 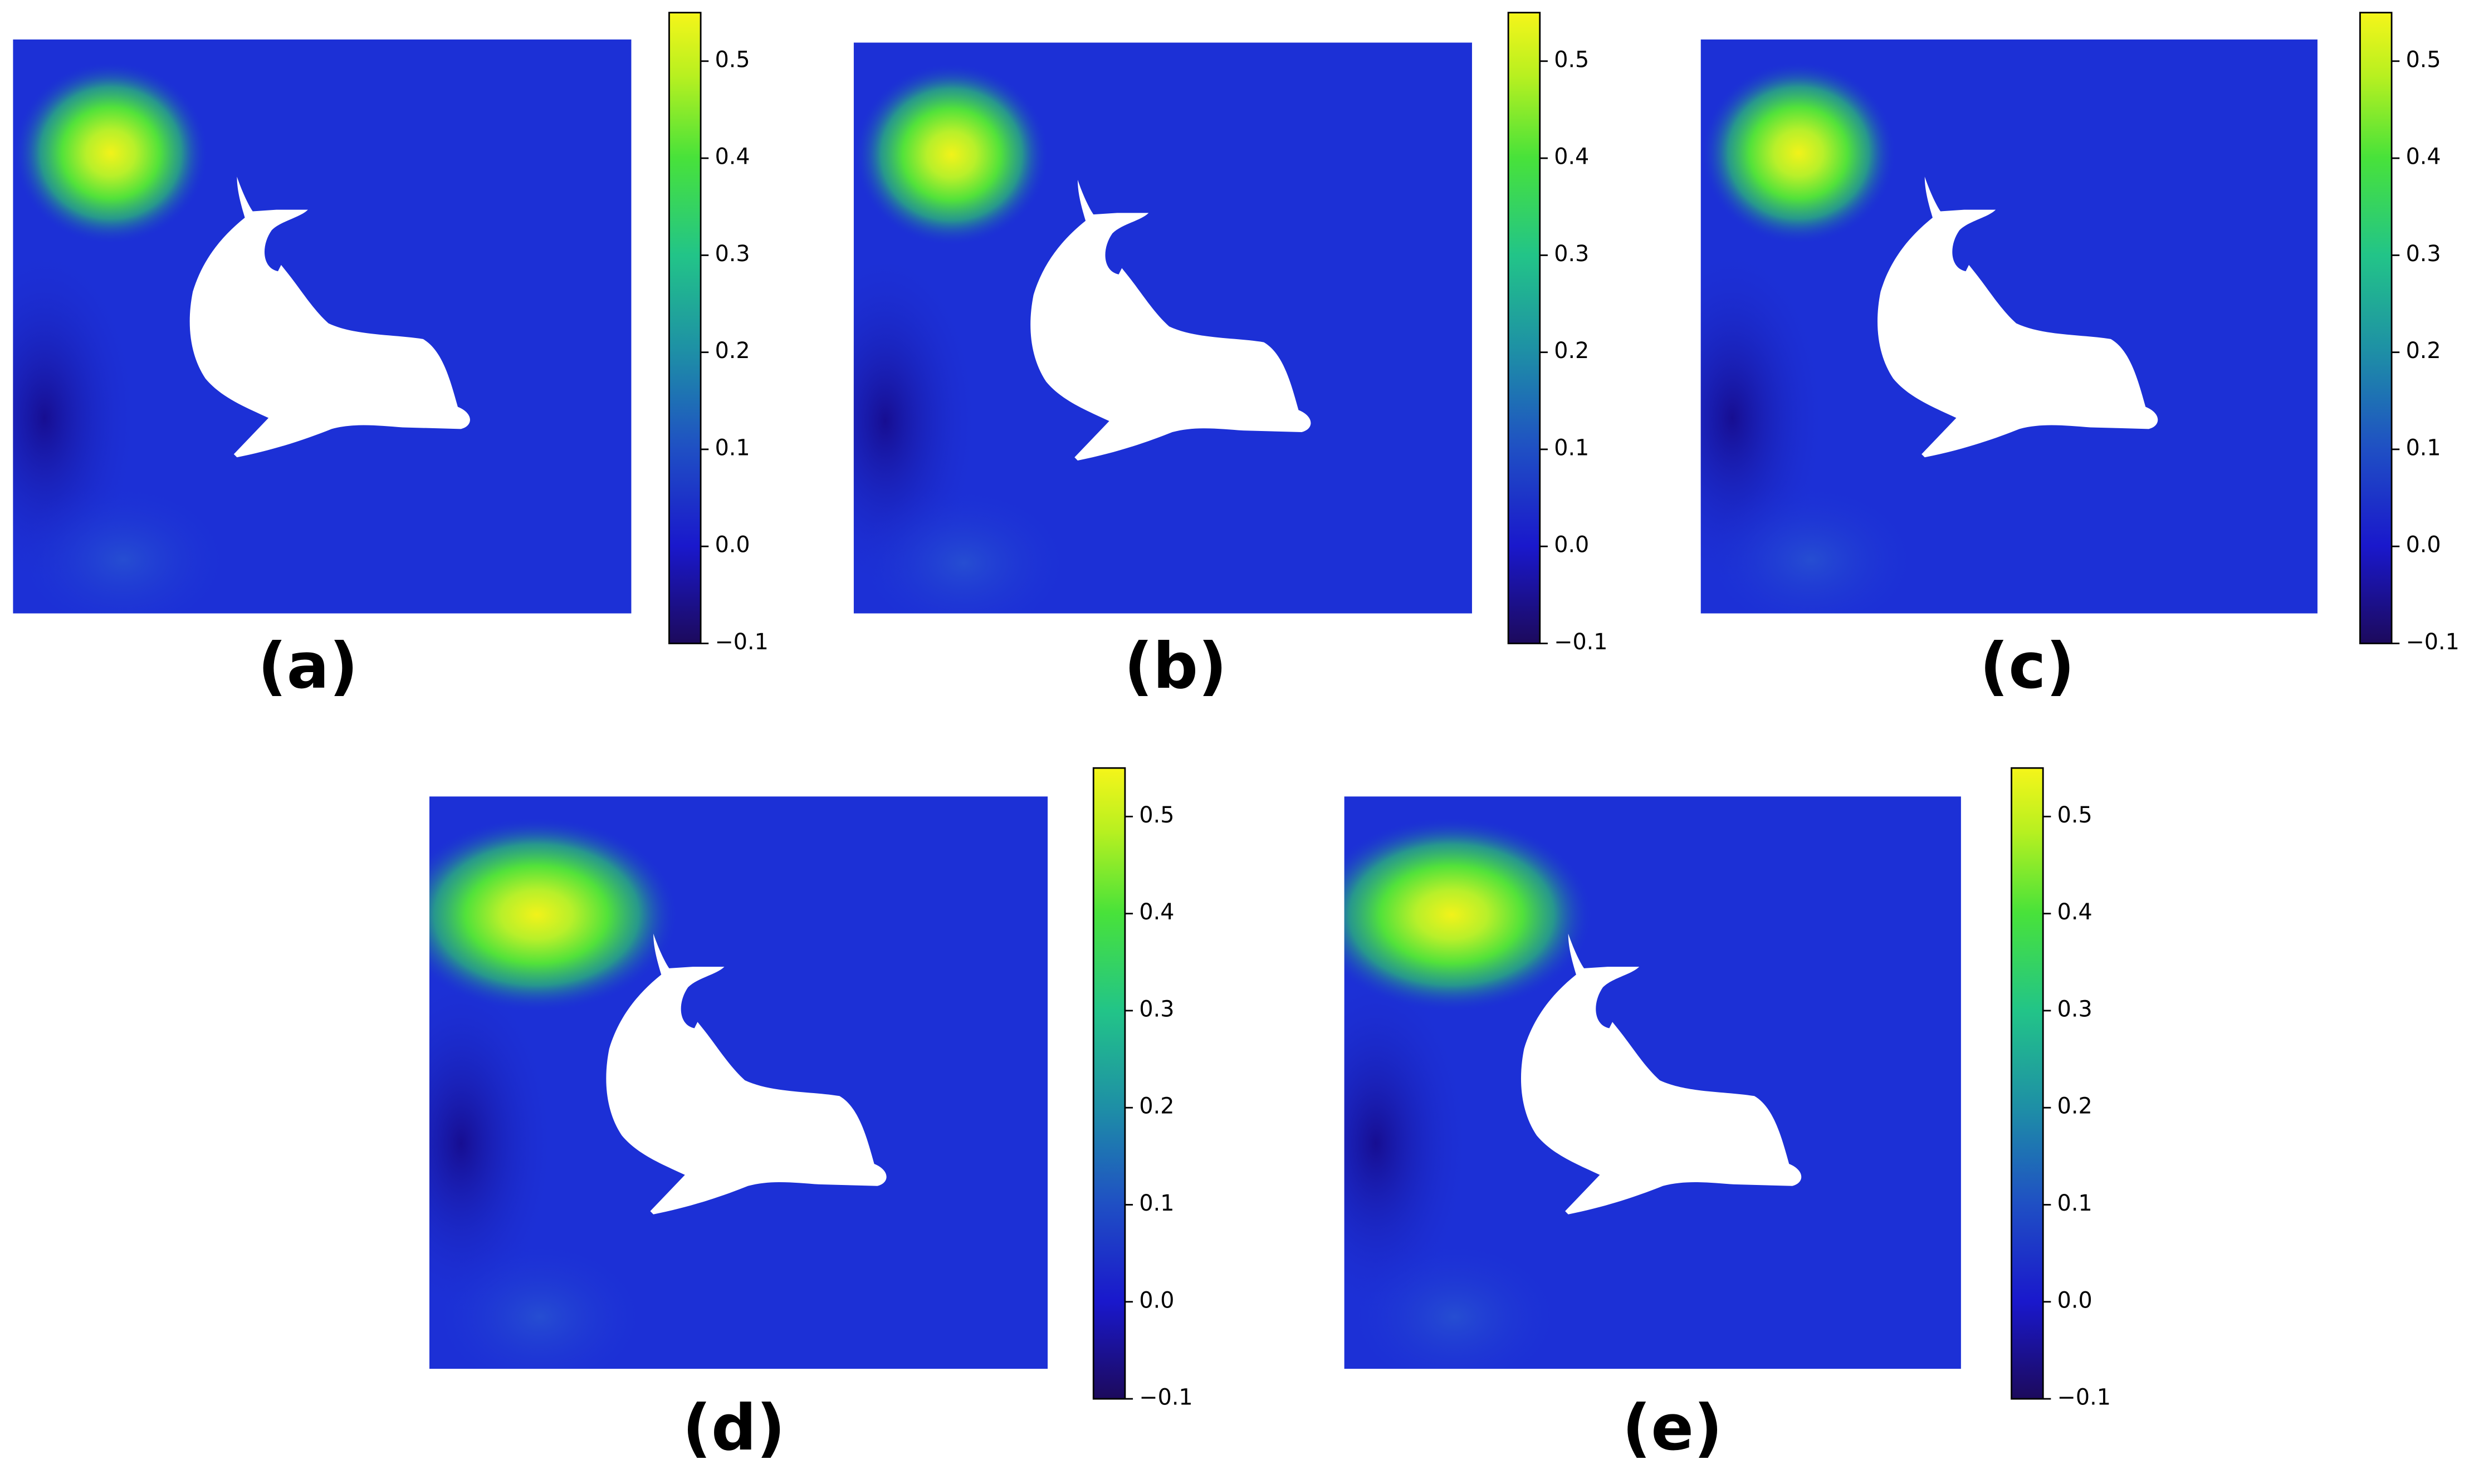 I want to click on panel-label: (d), so click(x=733, y=1428).